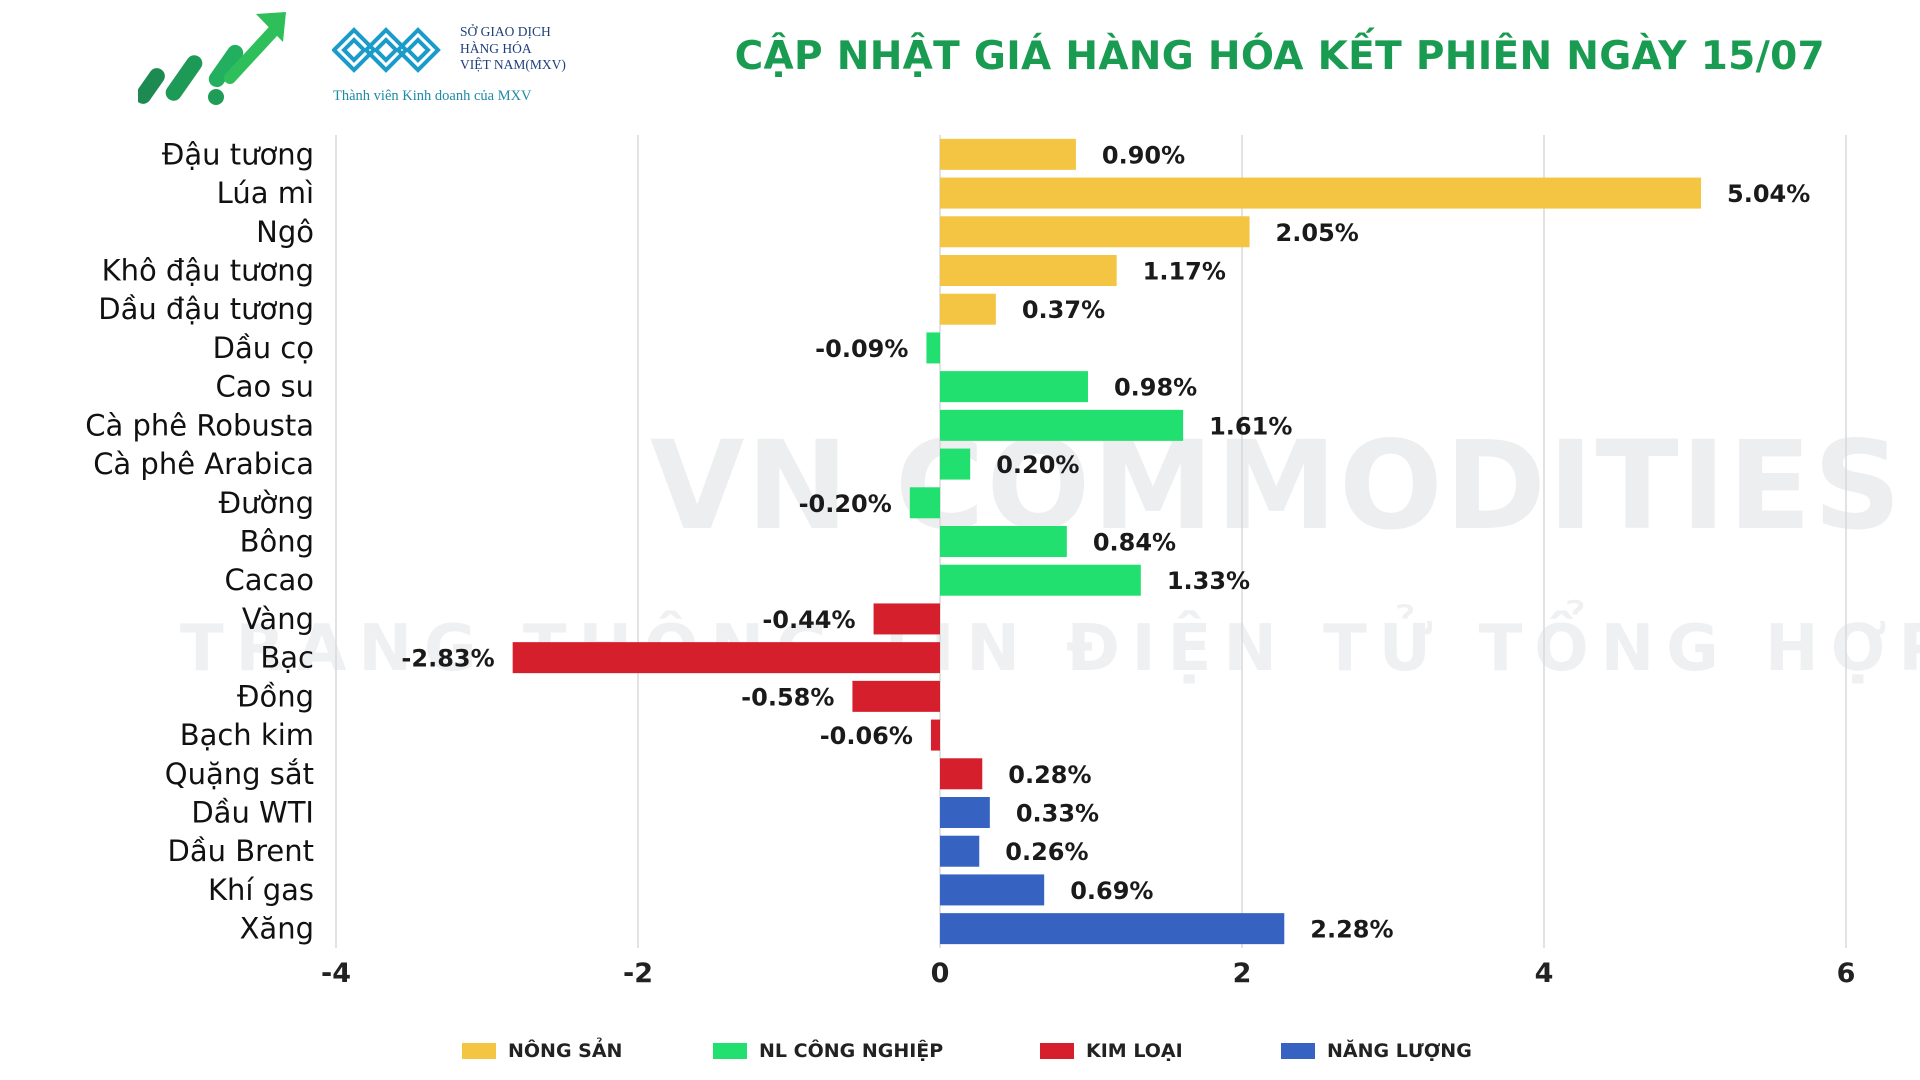 Image resolution: width=1920 pixels, height=1080 pixels. What do you see at coordinates (1351, 930) in the screenshot?
I see `data-label: 2.28%` at bounding box center [1351, 930].